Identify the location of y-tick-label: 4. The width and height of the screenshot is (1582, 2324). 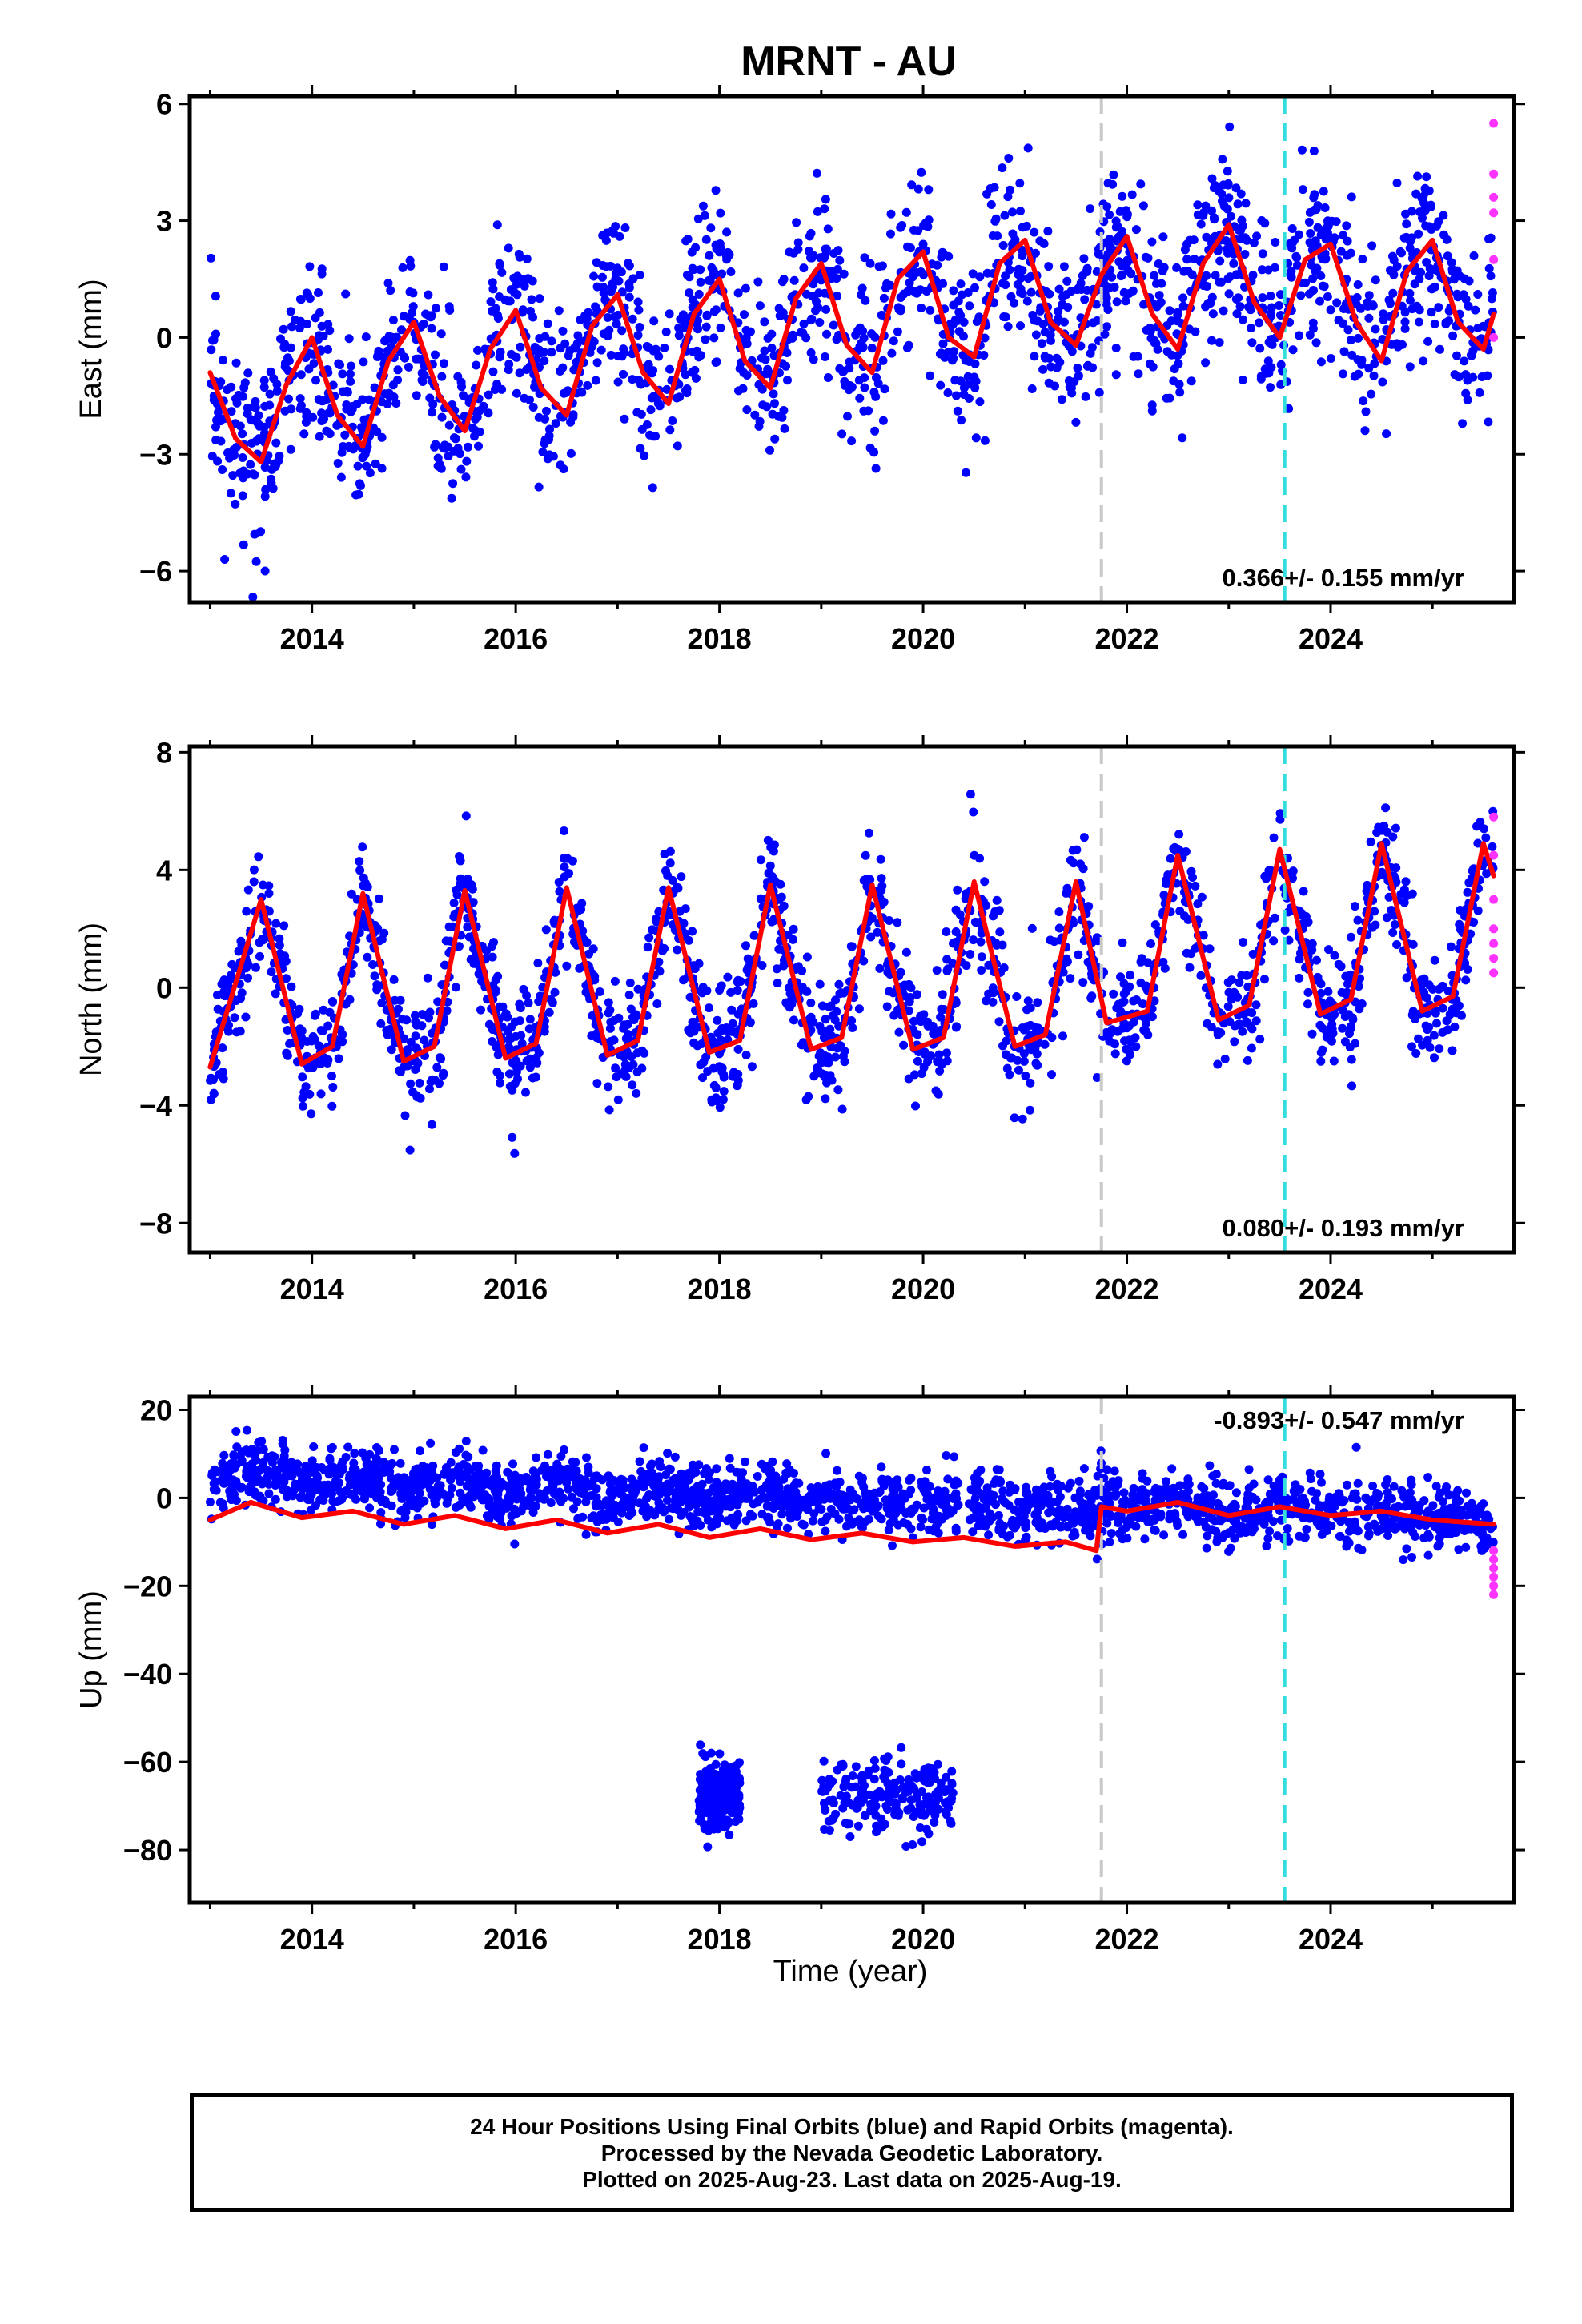
(164, 870).